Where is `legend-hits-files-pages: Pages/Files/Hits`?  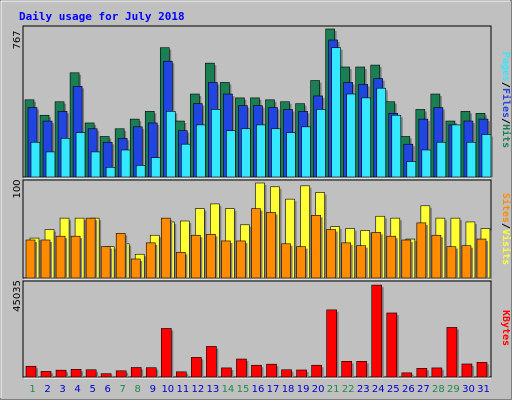
legend-hits-files-pages: Pages/Files/Hits is located at coordinates (506, 100).